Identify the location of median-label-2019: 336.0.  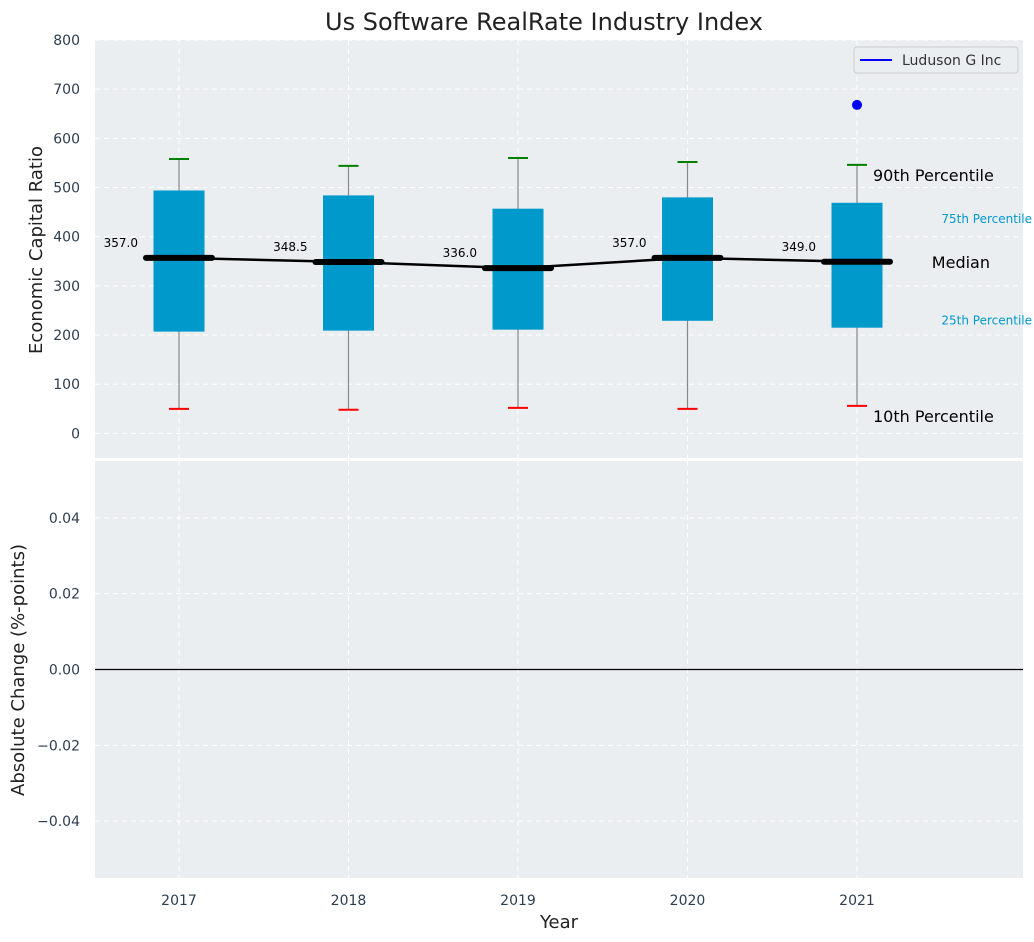
(460, 253).